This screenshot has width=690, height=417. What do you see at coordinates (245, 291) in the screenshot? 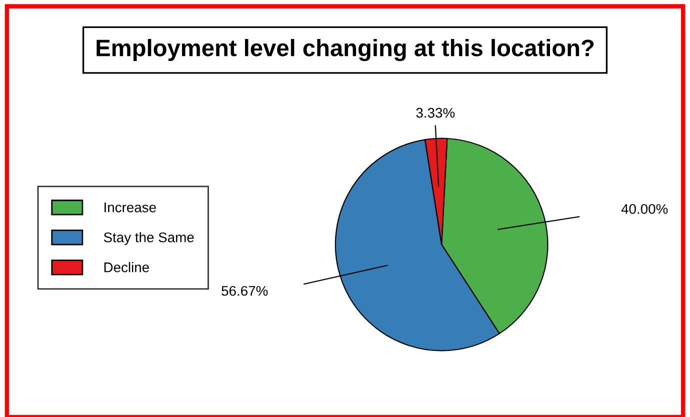
I see `data-label: 56.67%` at bounding box center [245, 291].